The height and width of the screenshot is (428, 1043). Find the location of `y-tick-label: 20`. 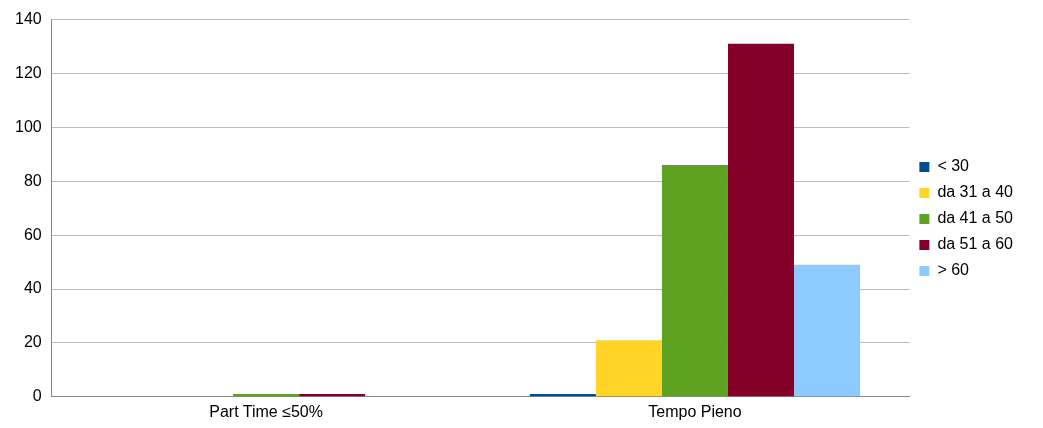

y-tick-label: 20 is located at coordinates (32, 342).